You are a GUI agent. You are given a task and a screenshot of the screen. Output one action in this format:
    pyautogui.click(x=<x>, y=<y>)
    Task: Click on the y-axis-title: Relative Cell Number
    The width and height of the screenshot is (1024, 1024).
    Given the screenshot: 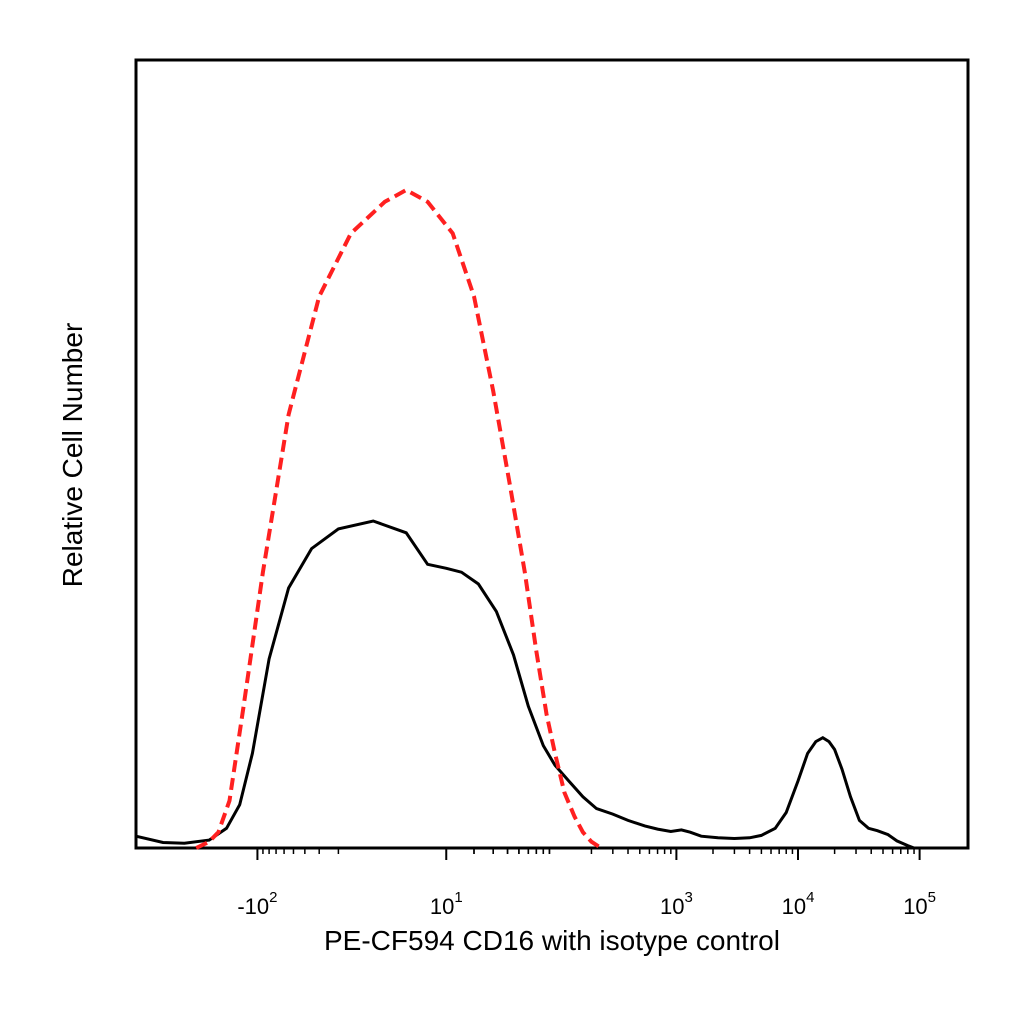 What is the action you would take?
    pyautogui.click(x=72, y=455)
    